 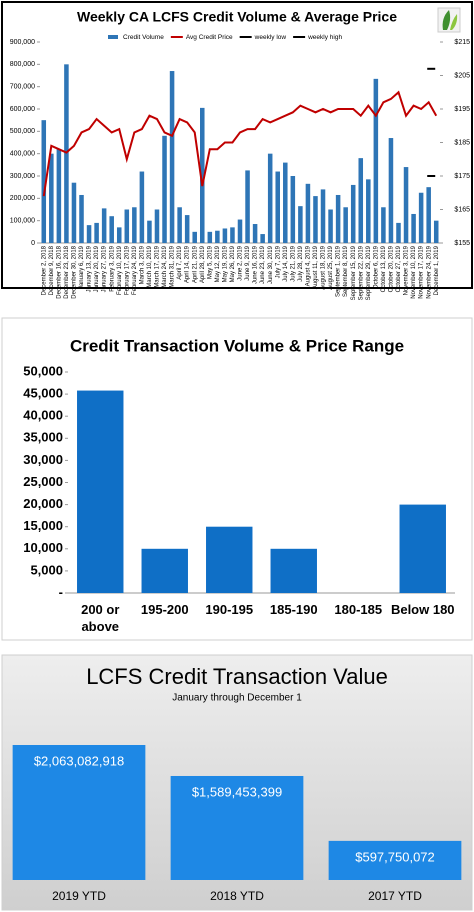 I want to click on line, so click(x=240, y=143).